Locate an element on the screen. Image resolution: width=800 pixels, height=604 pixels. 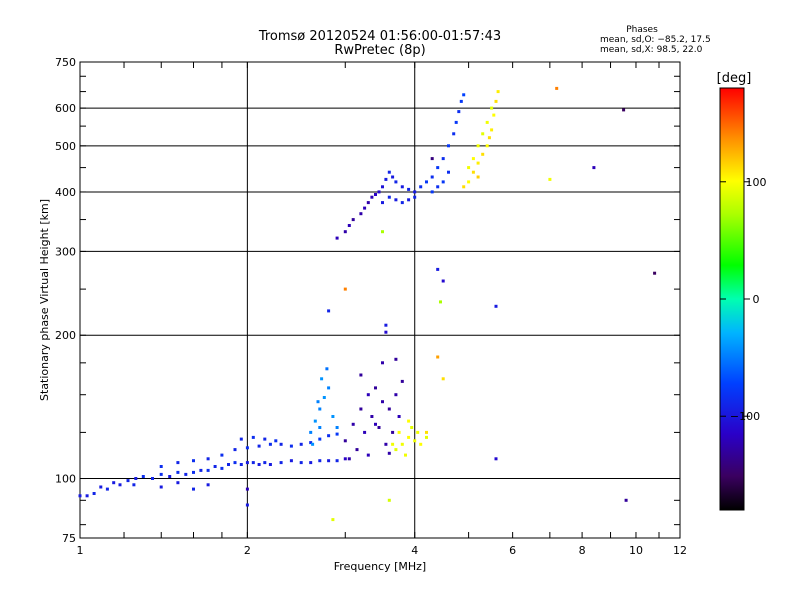
colorbar-tick-label: 100 is located at coordinates (756, 182).